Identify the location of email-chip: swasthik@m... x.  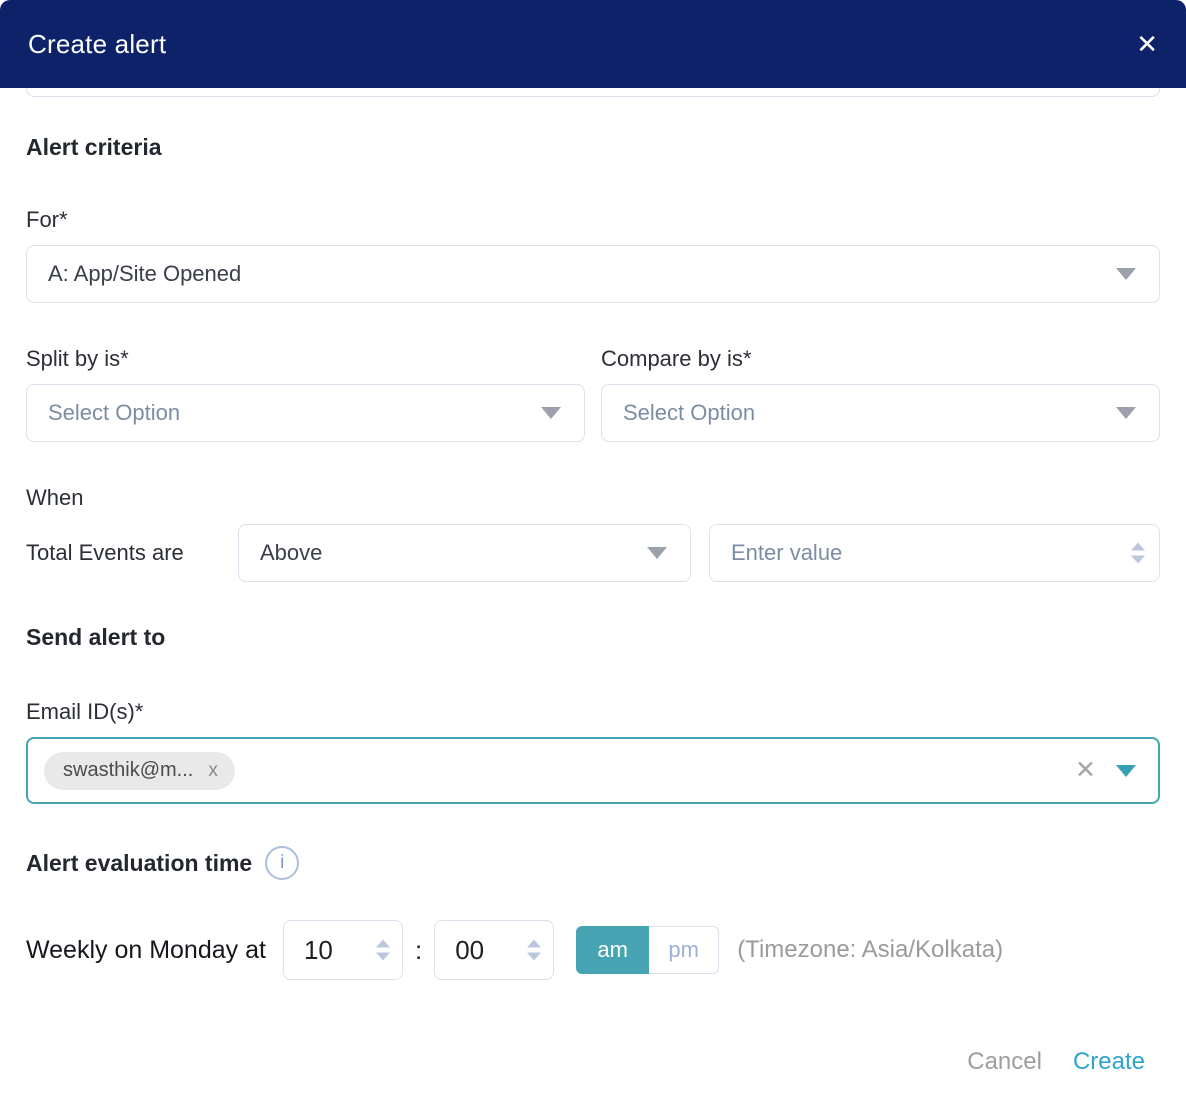
(139, 770).